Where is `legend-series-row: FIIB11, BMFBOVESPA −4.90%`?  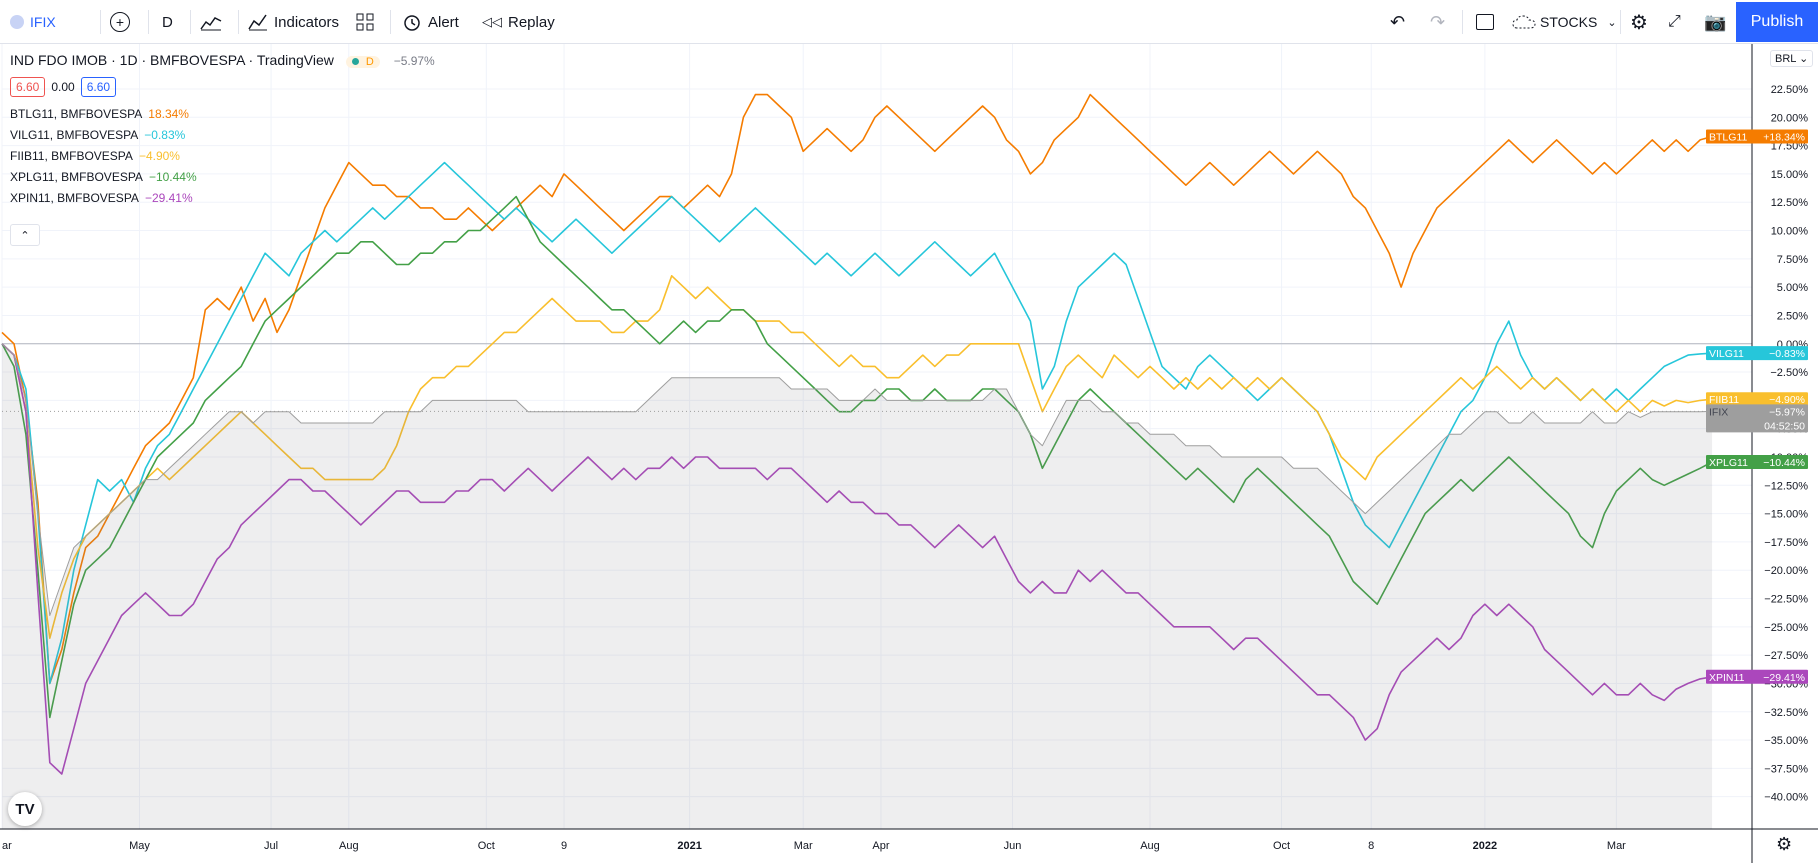
legend-series-row: FIIB11, BMFBOVESPA −4.90% is located at coordinates (95, 156).